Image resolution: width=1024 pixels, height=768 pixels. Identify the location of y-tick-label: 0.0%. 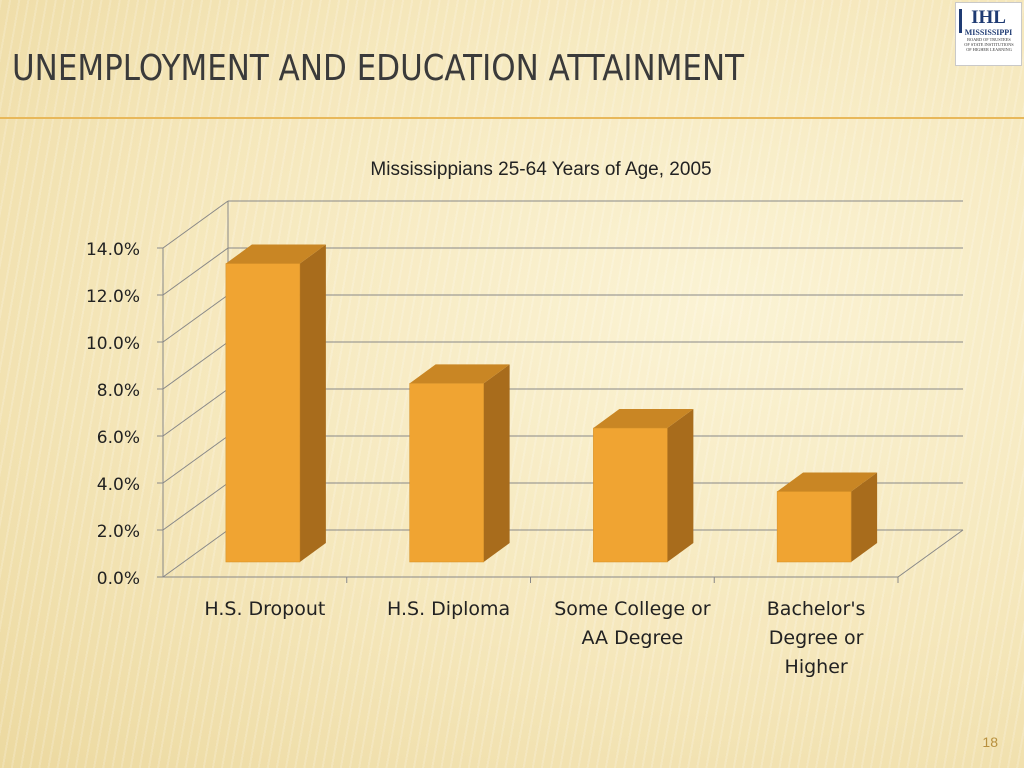
(118, 579).